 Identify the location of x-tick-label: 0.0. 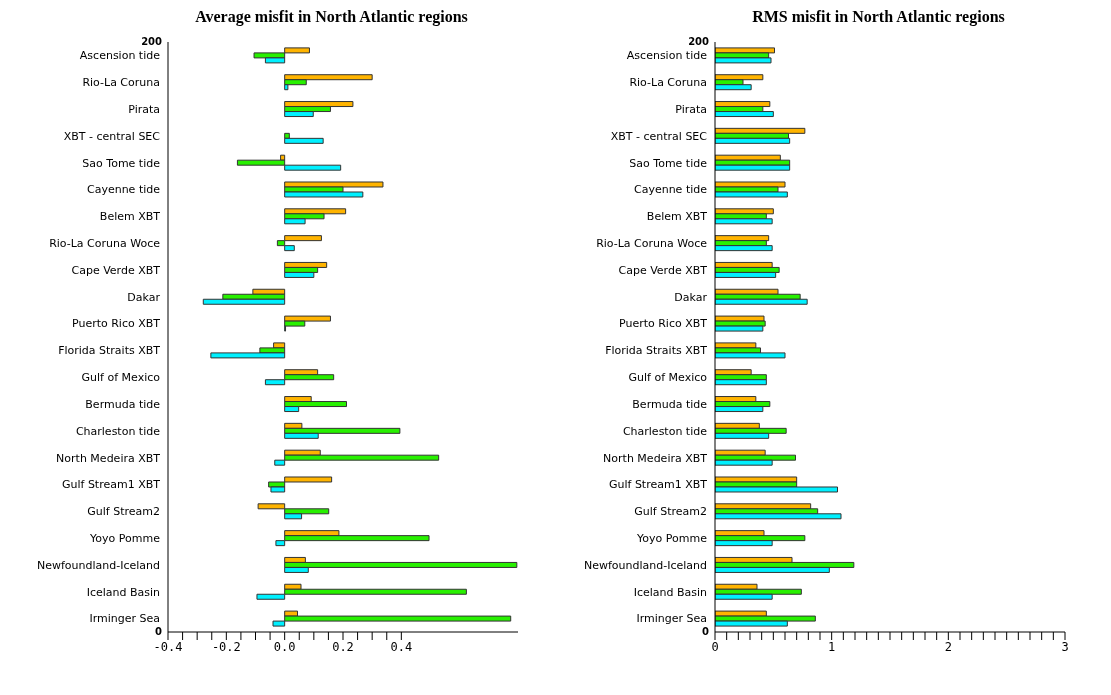
(284, 646).